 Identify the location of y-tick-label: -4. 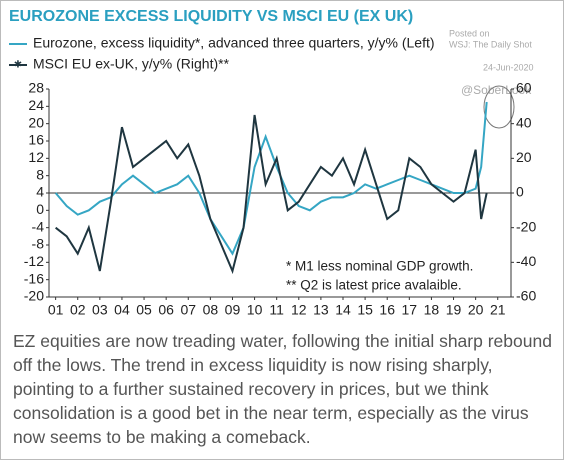
(38, 226).